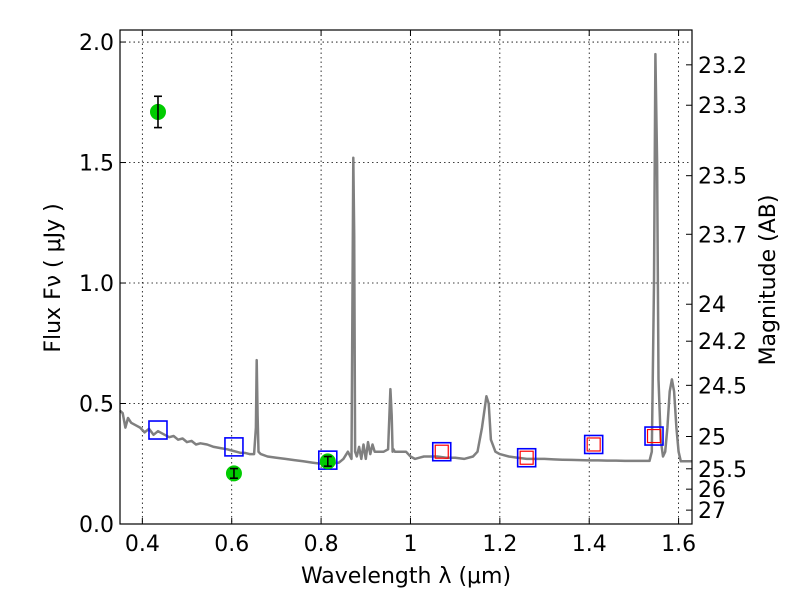 Image resolution: width=800 pixels, height=600 pixels. Describe the element at coordinates (722, 342) in the screenshot. I see `y2-tick-label: 24.2` at that location.